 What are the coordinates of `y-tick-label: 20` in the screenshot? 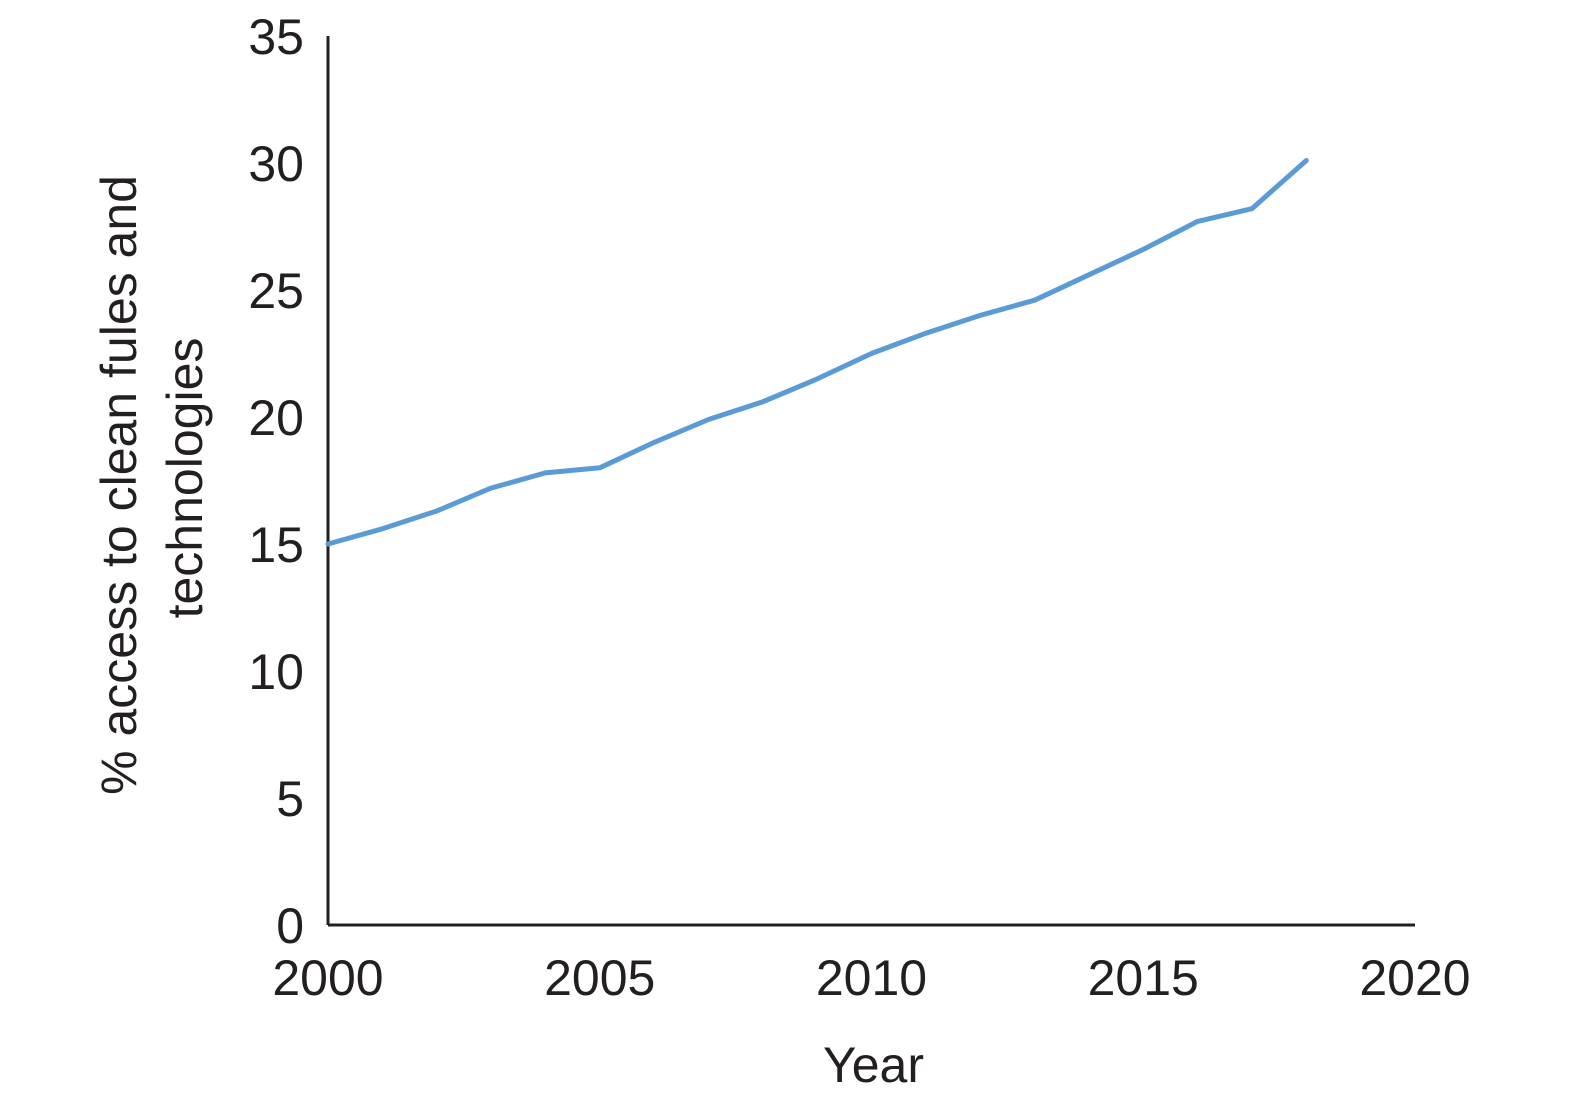 It's located at (276, 418).